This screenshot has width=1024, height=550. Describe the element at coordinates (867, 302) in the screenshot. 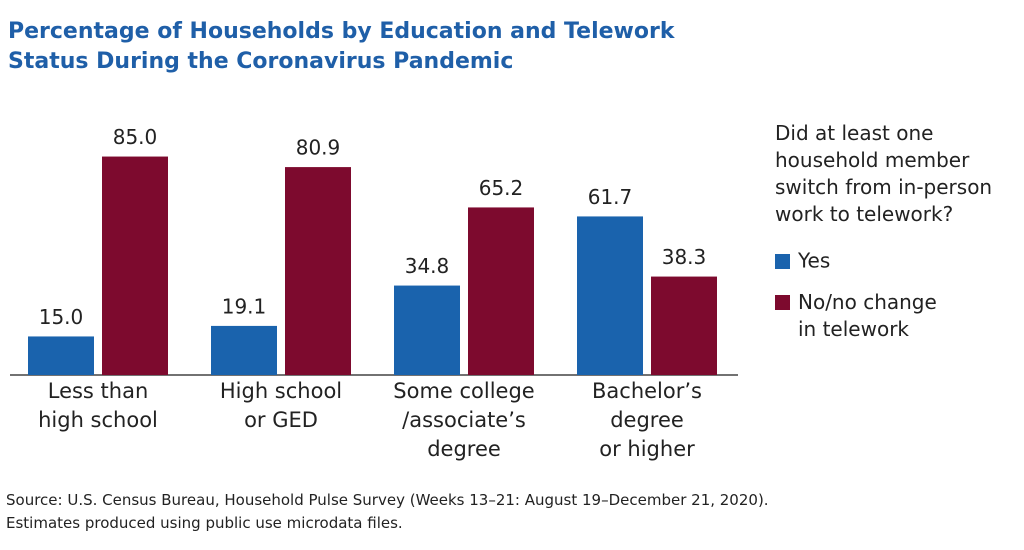

I see `text-line: No/no change` at that location.